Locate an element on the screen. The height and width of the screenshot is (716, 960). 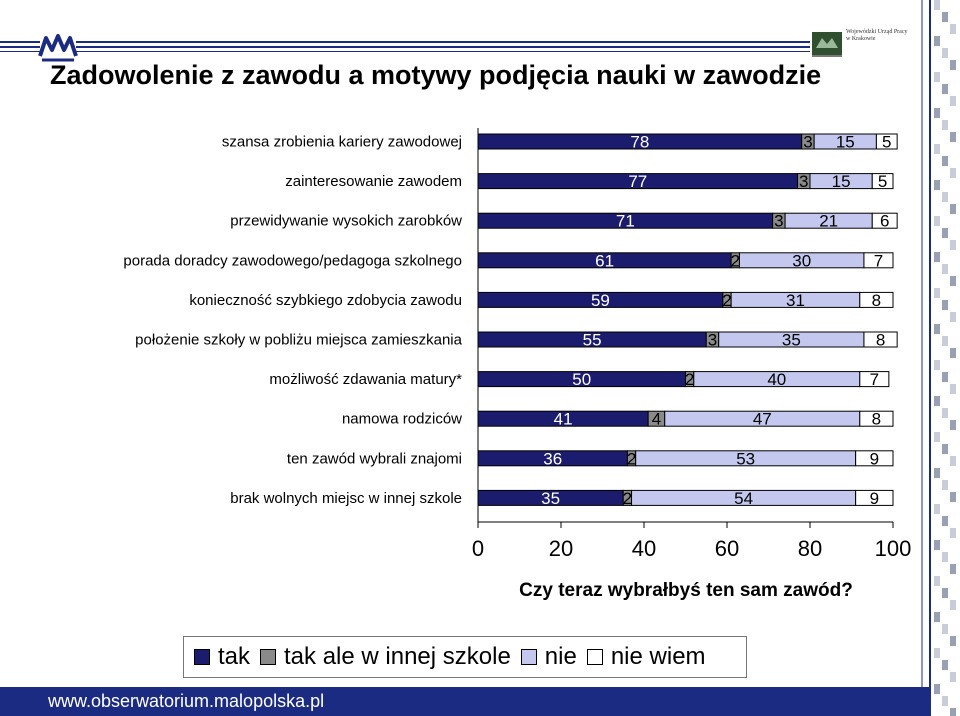
x-axis-label: Czy teraz wybrałbyś ten sam zawód? is located at coordinates (686, 590).